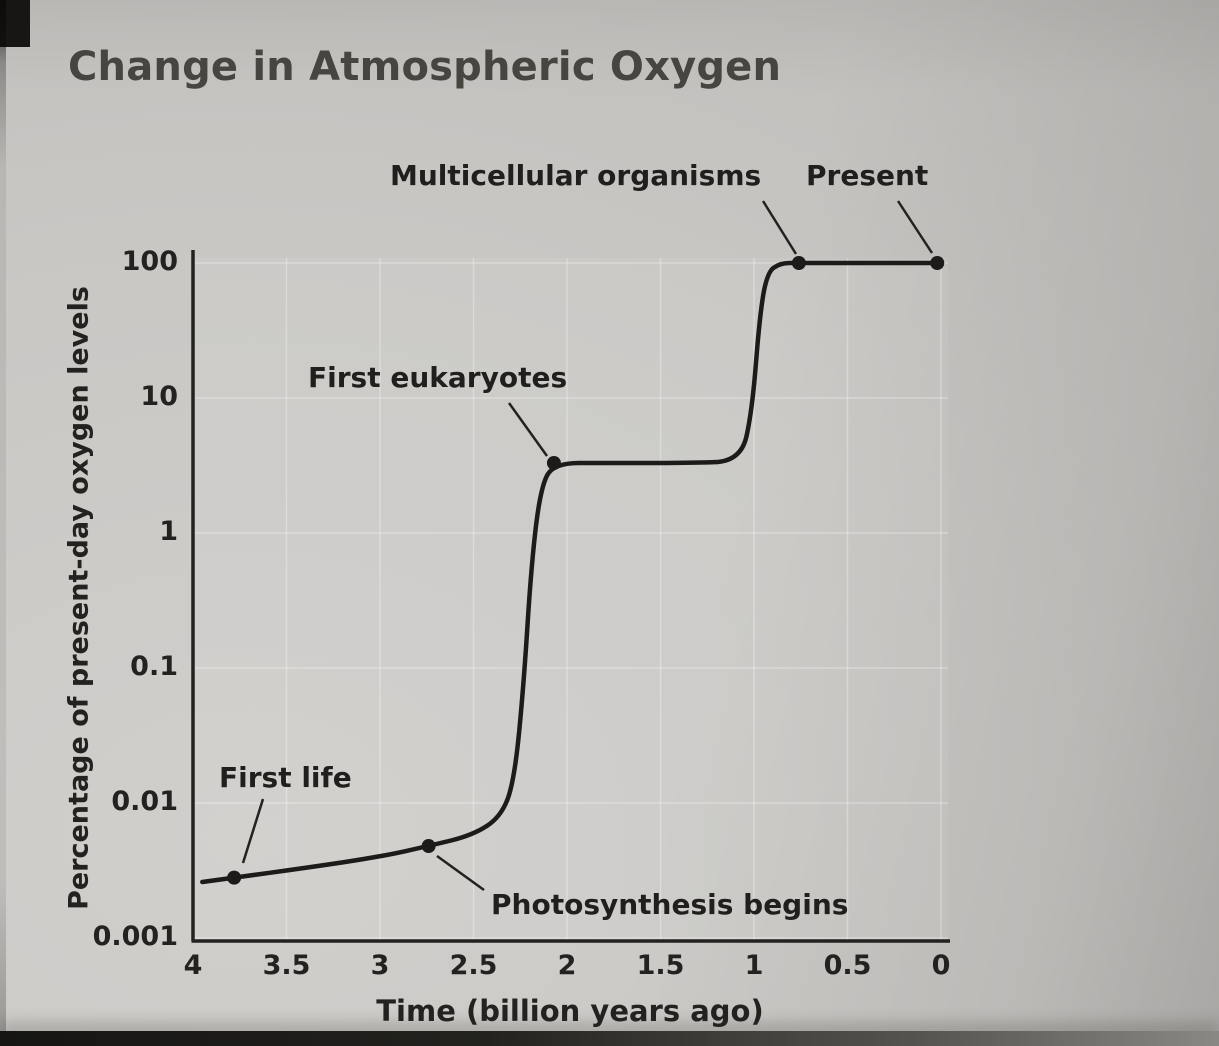 The height and width of the screenshot is (1046, 1219). What do you see at coordinates (867, 175) in the screenshot?
I see `annotation-present: Present` at bounding box center [867, 175].